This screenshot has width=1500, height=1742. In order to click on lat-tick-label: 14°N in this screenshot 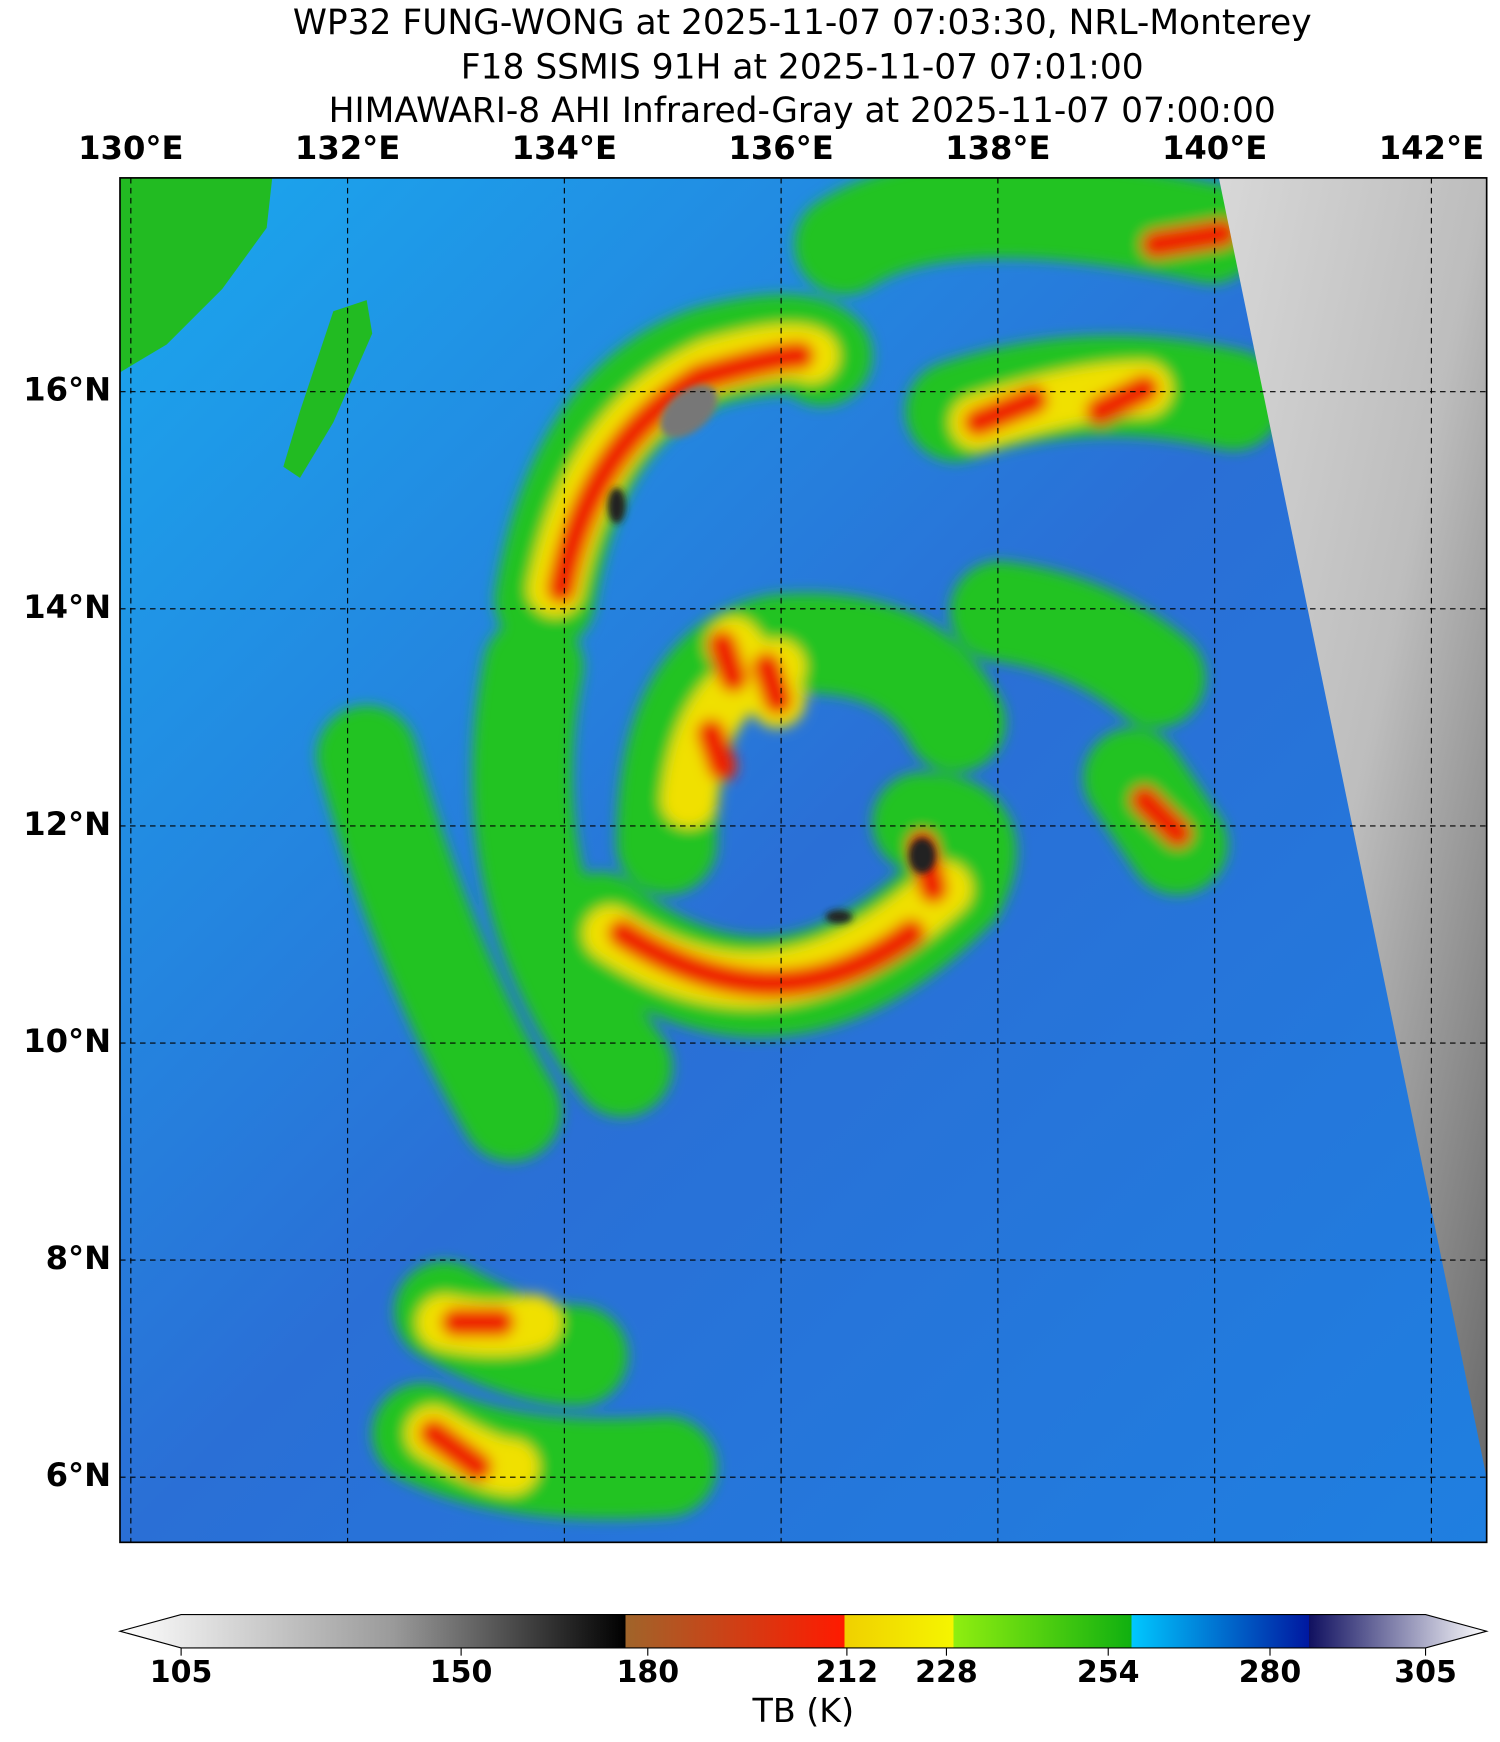, I will do `click(67, 607)`.